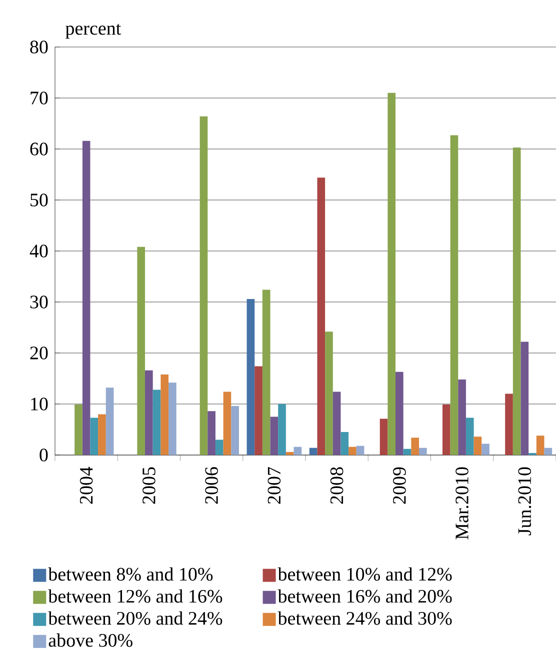 This screenshot has height=670, width=556. What do you see at coordinates (39, 200) in the screenshot?
I see `y-tick-label: 50` at bounding box center [39, 200].